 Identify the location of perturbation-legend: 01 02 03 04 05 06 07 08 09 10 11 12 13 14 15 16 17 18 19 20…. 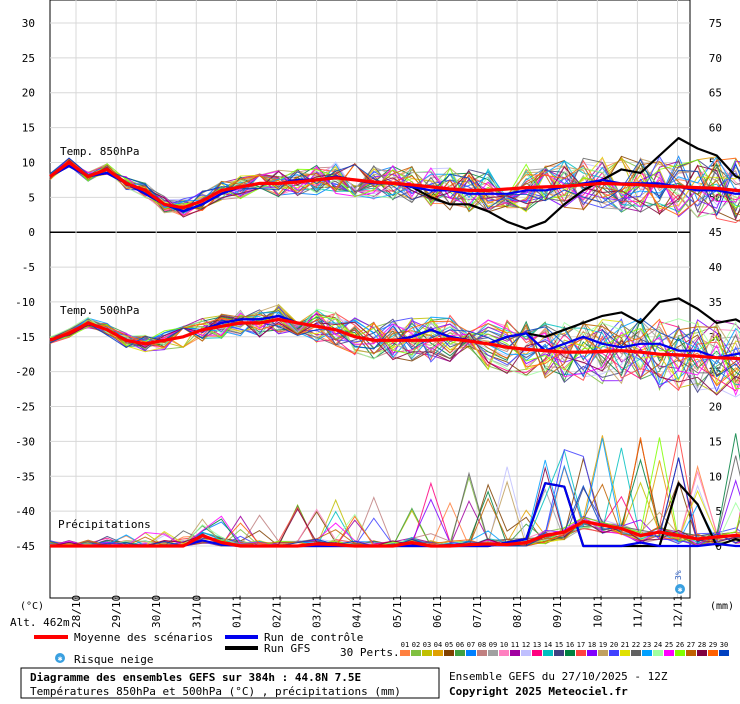
(564, 648).